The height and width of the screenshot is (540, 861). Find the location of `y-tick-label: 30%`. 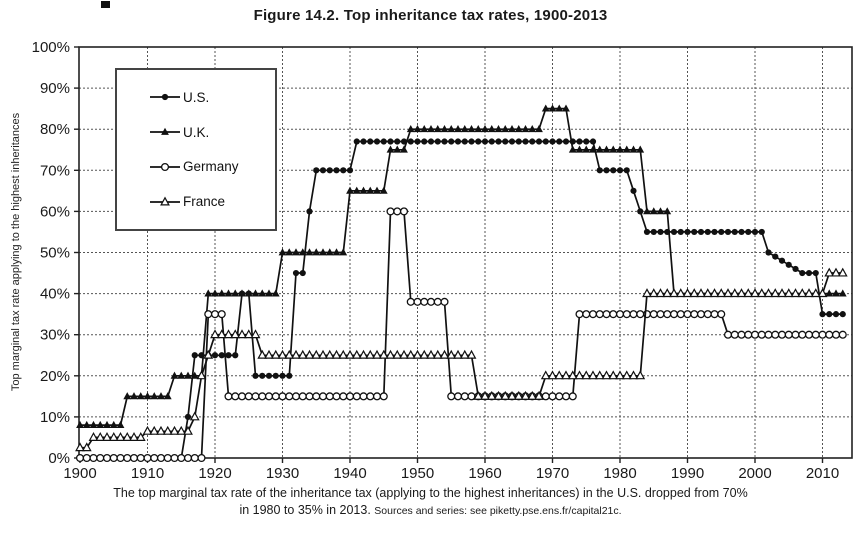

y-tick-label: 30% is located at coordinates (55, 335).